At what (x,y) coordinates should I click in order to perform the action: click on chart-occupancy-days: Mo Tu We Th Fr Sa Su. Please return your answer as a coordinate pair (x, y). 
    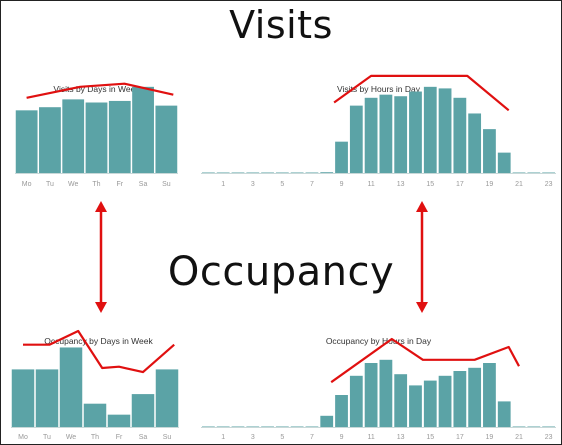
    Looking at the image, I should click on (95, 385).